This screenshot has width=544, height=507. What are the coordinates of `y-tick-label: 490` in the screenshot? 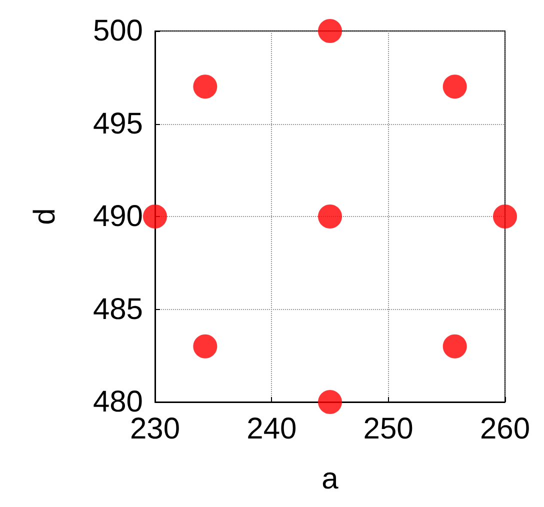 It's located at (117, 216).